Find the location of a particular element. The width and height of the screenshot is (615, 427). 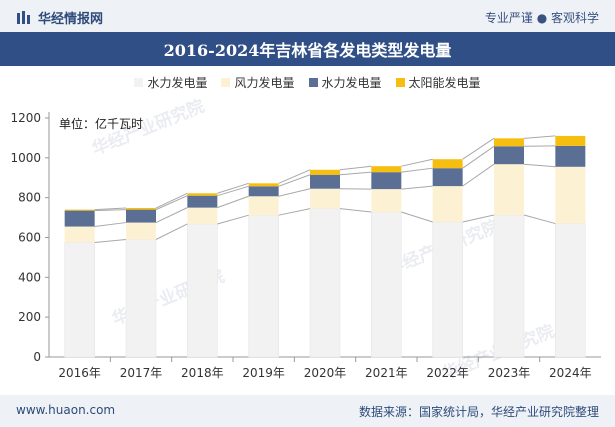

x-tick-label: 2016年 is located at coordinates (79, 373).